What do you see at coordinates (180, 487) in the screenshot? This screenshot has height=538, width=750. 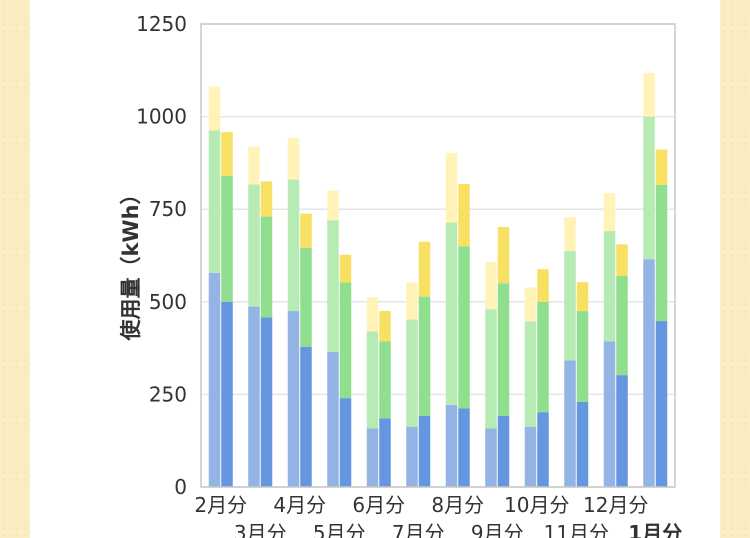 I see `y-tick-label: 0` at bounding box center [180, 487].